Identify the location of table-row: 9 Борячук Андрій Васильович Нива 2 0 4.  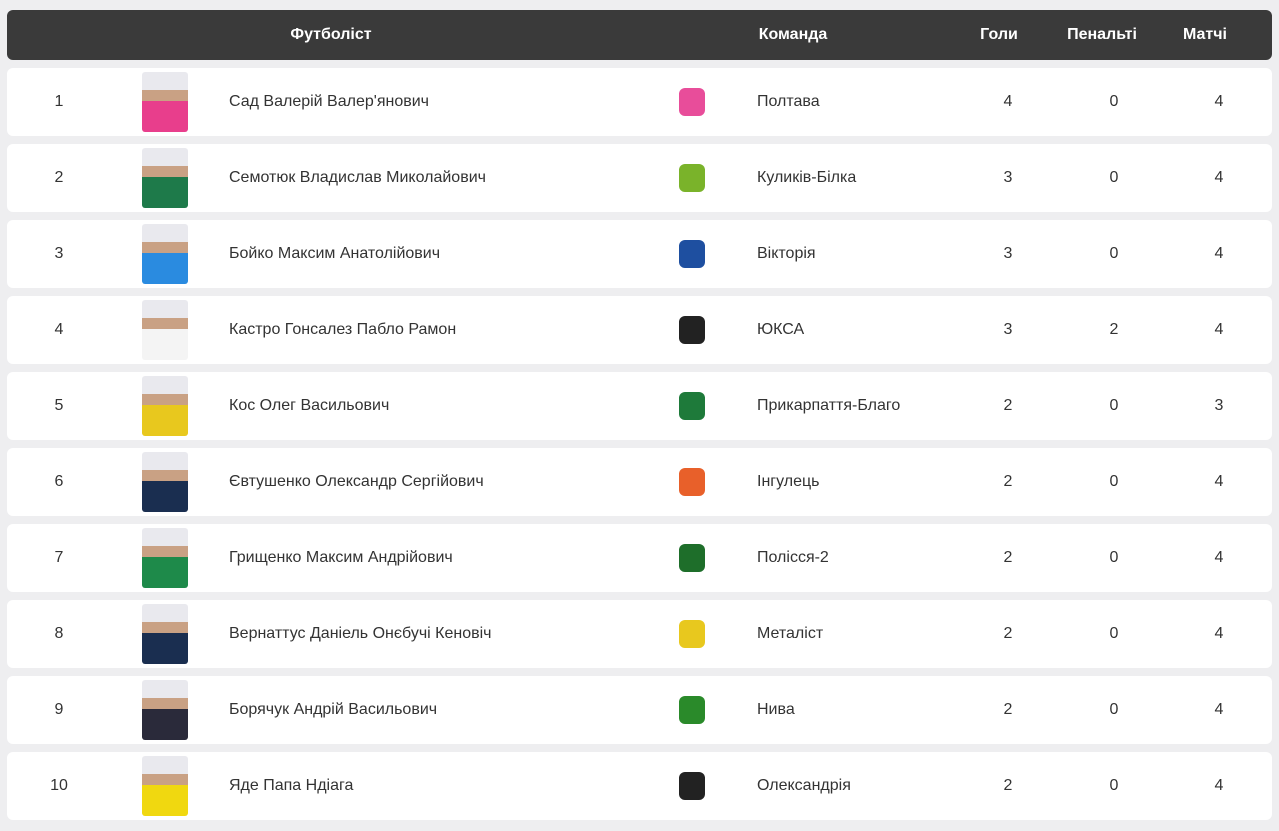
(639, 710).